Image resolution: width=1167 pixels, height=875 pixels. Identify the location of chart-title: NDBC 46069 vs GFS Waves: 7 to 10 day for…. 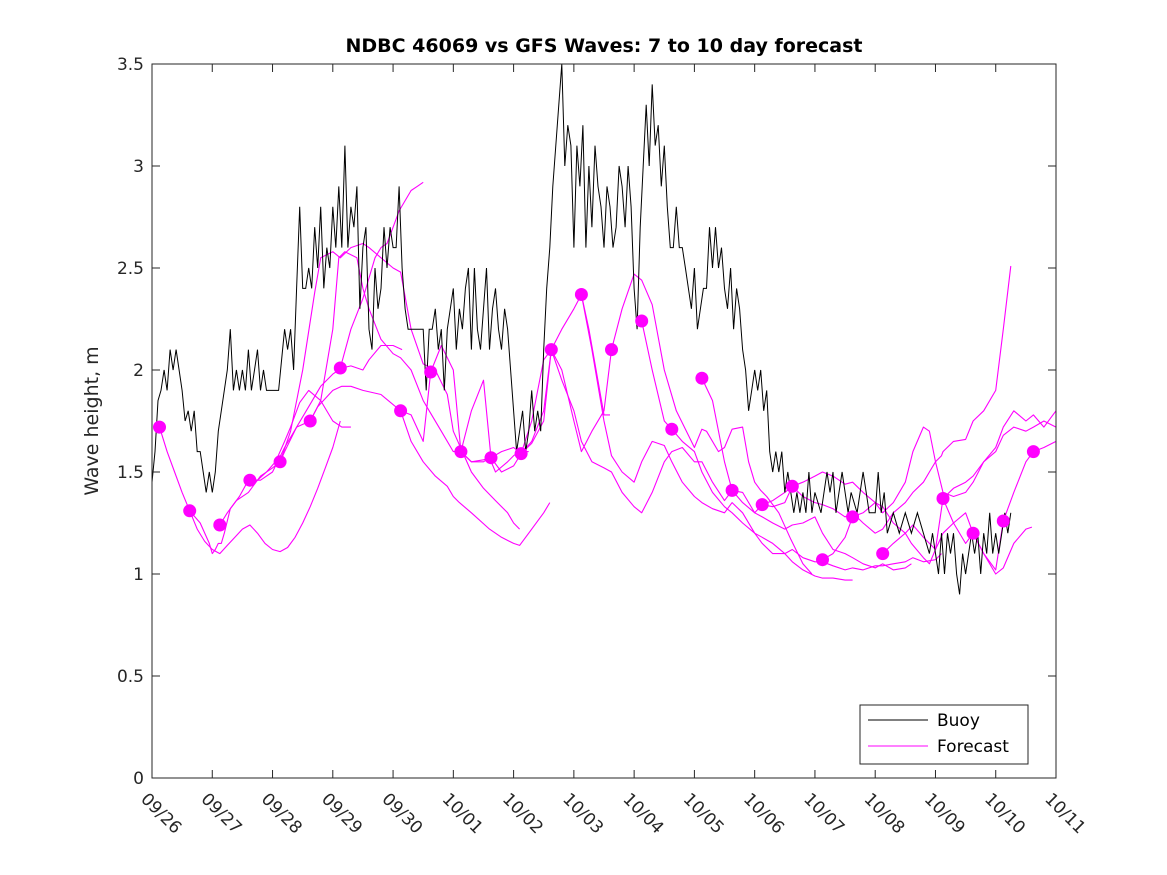
(603, 46).